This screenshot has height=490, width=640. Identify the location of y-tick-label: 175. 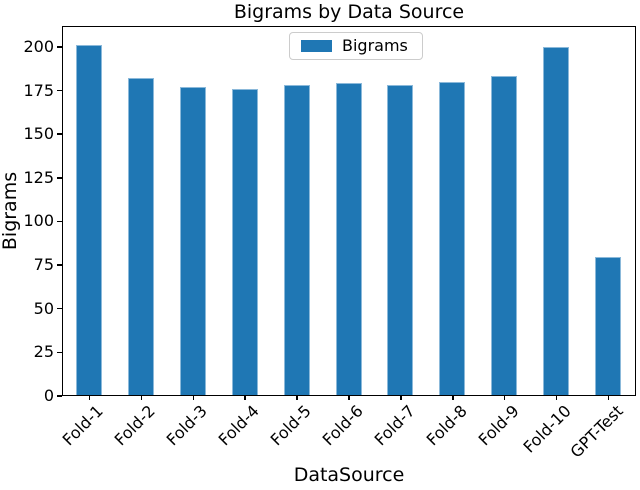
(38, 90).